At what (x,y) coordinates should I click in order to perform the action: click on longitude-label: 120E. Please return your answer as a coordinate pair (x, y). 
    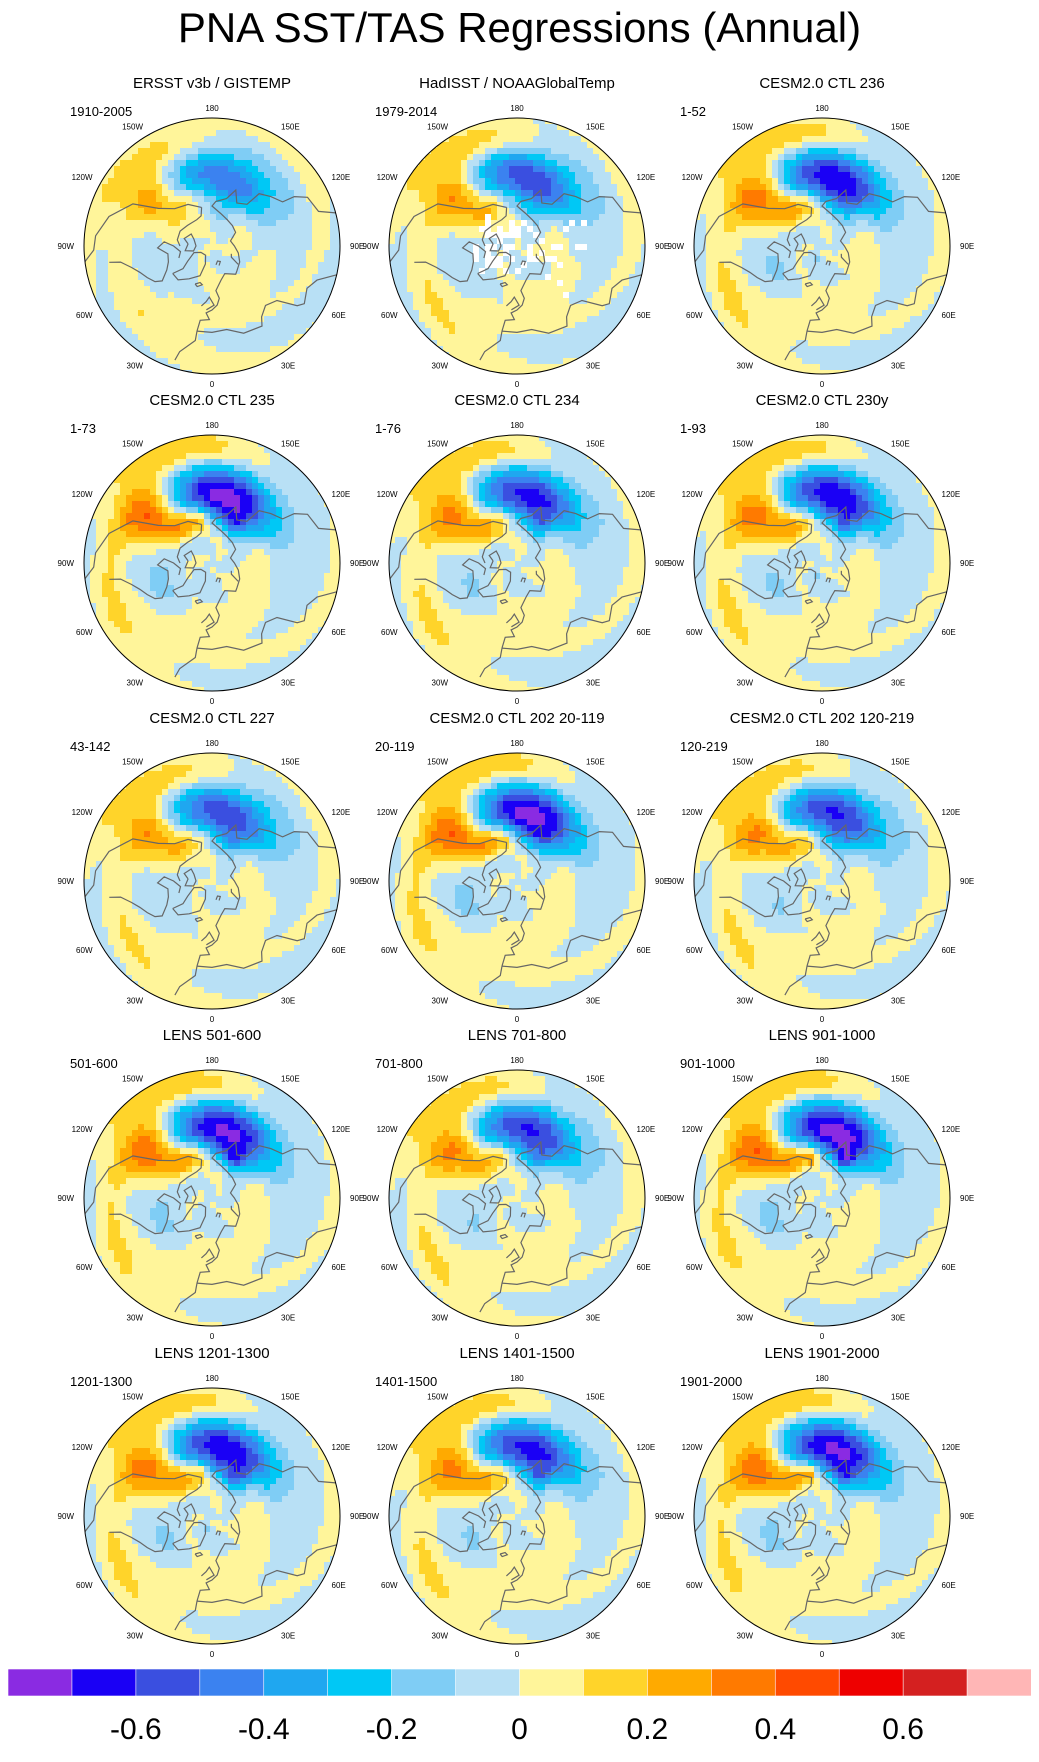
    Looking at the image, I should click on (646, 177).